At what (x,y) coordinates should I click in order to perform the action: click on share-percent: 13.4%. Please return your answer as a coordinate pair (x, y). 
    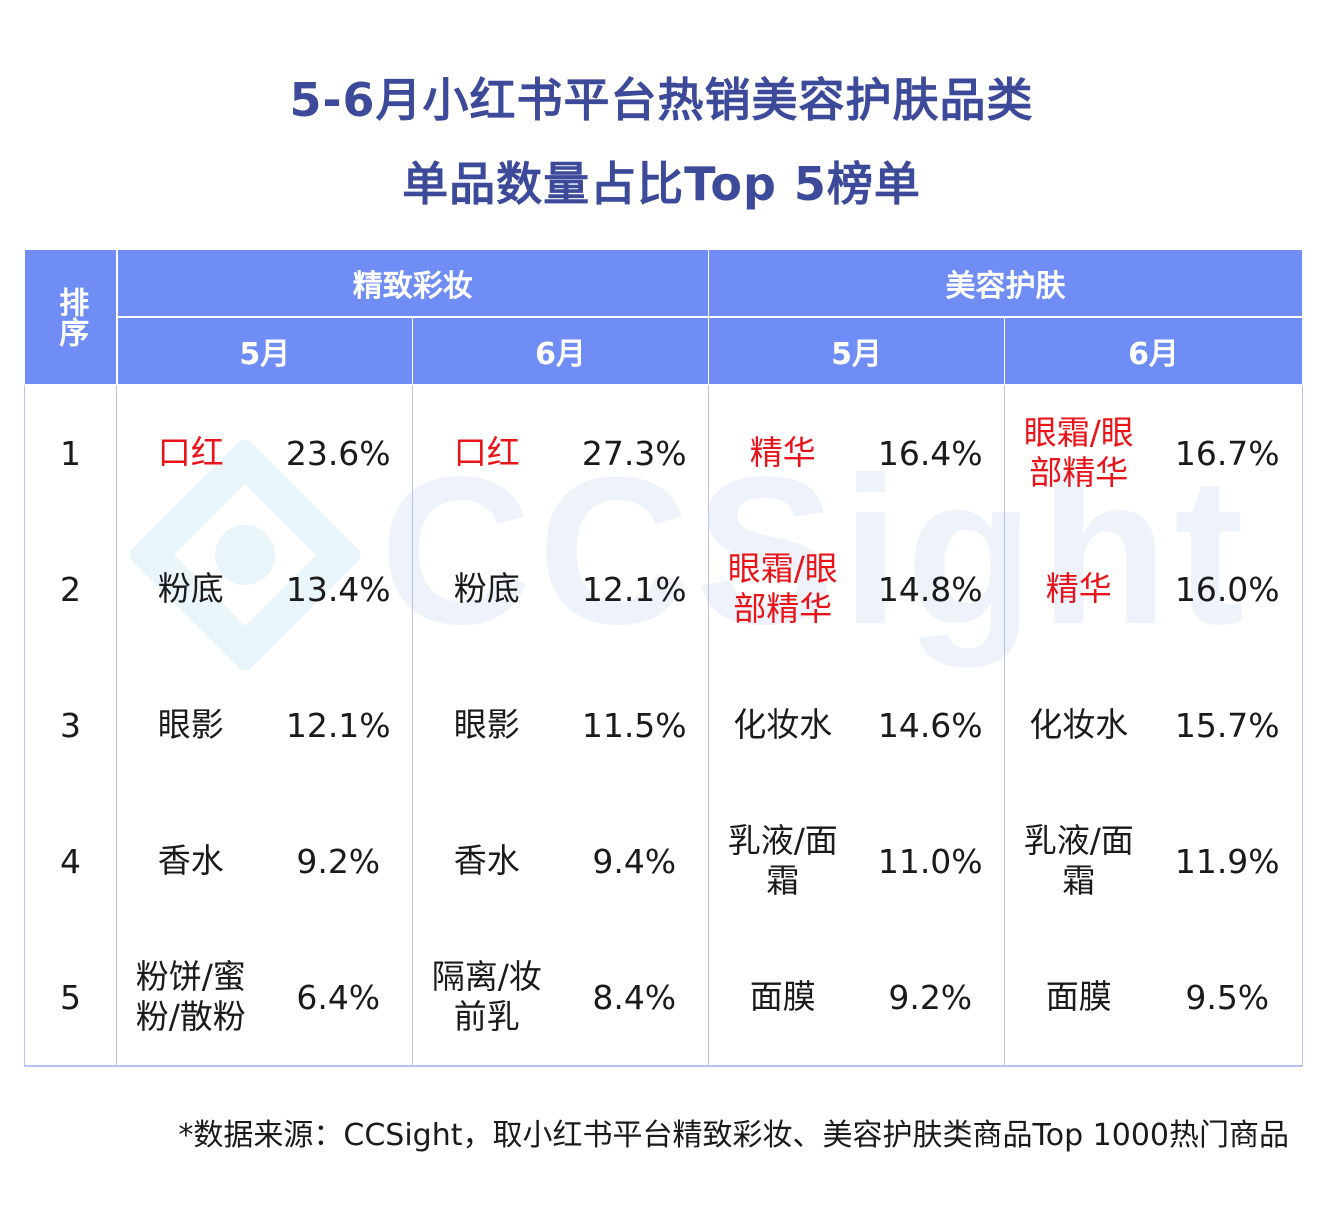
    Looking at the image, I should click on (338, 589).